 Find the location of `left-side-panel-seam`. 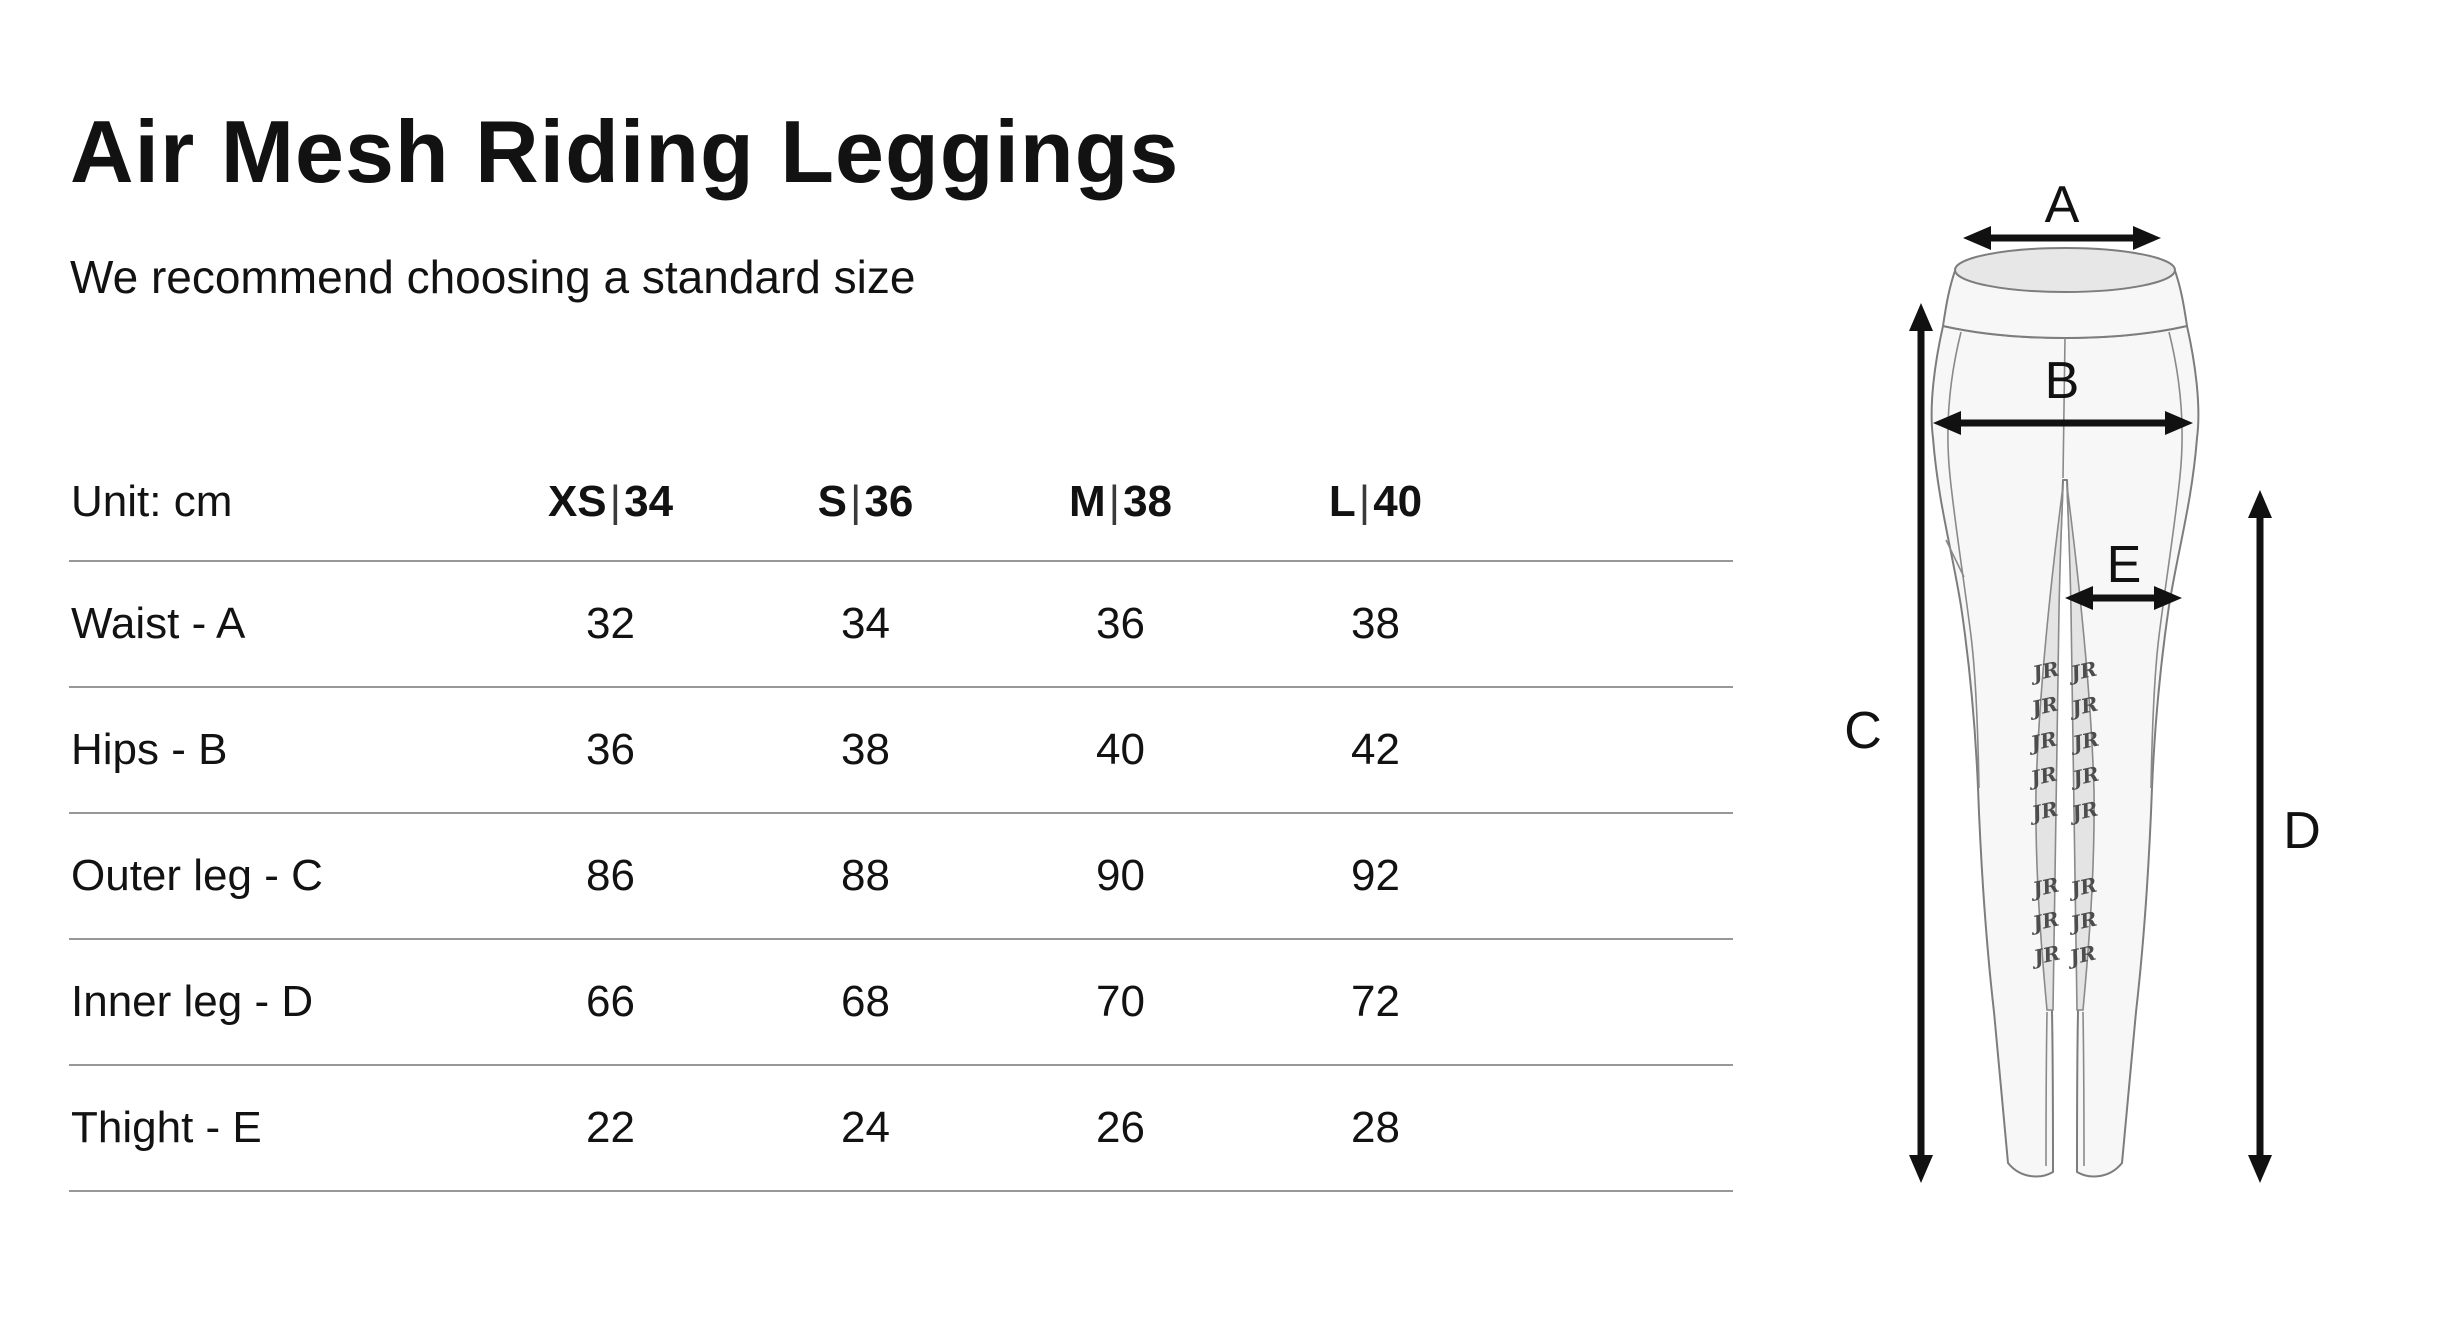

left-side-panel-seam is located at coordinates (1963, 560).